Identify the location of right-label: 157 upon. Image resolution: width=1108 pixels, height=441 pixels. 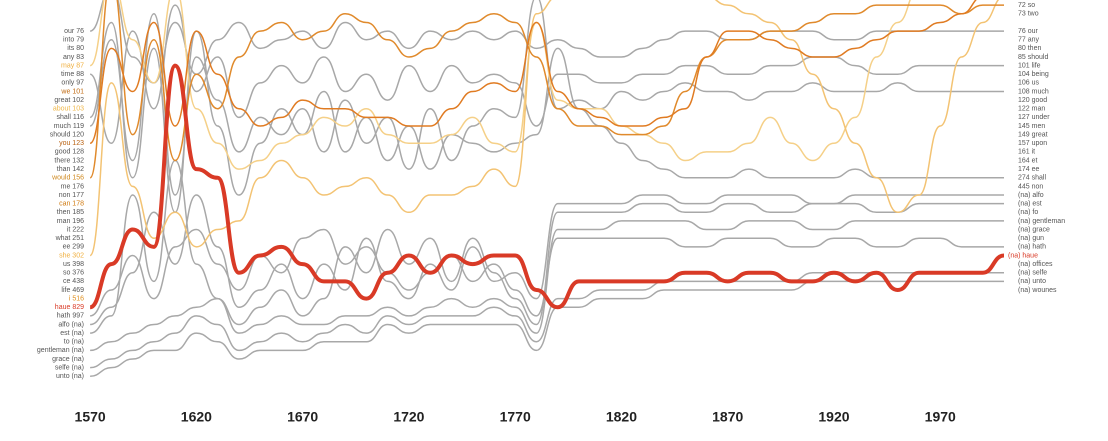
(1032, 143).